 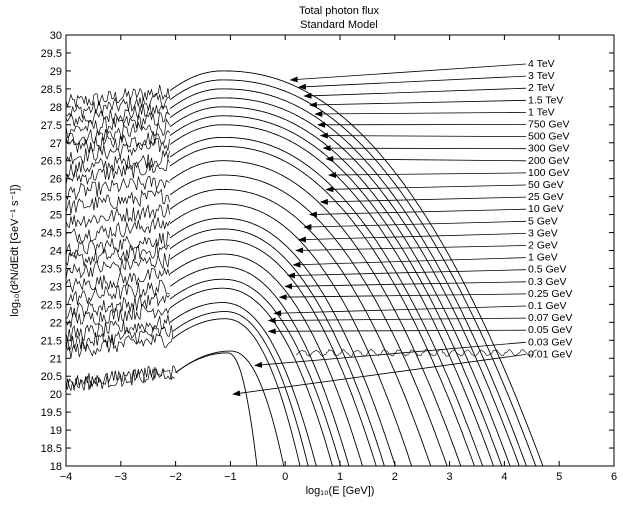 I want to click on y-tick-label: 21.5, so click(x=51, y=341).